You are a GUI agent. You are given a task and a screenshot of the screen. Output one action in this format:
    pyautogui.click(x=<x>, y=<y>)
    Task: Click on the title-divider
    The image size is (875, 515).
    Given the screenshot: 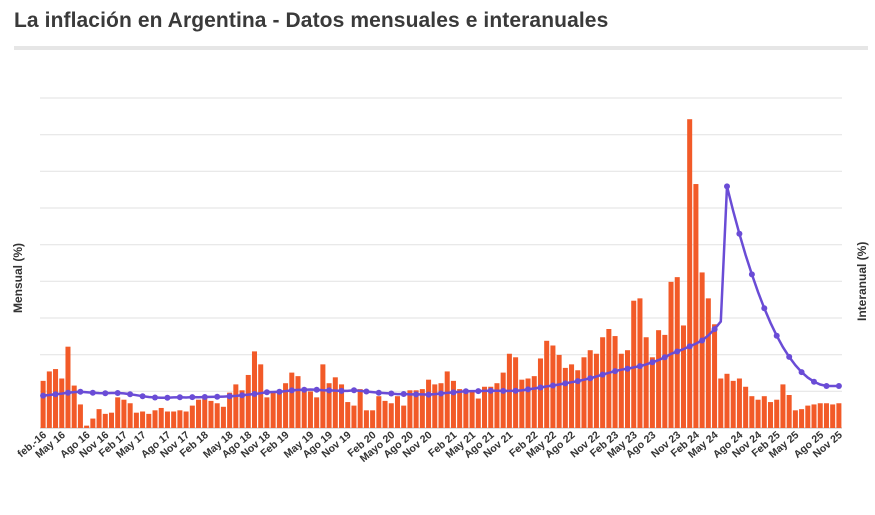 What is the action you would take?
    pyautogui.click(x=441, y=48)
    